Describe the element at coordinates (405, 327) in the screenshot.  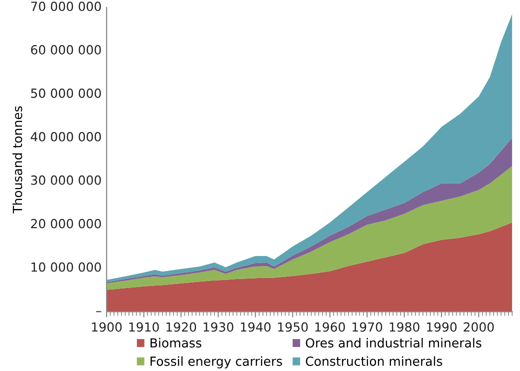
I see `x-tick-label: 1980` at that location.